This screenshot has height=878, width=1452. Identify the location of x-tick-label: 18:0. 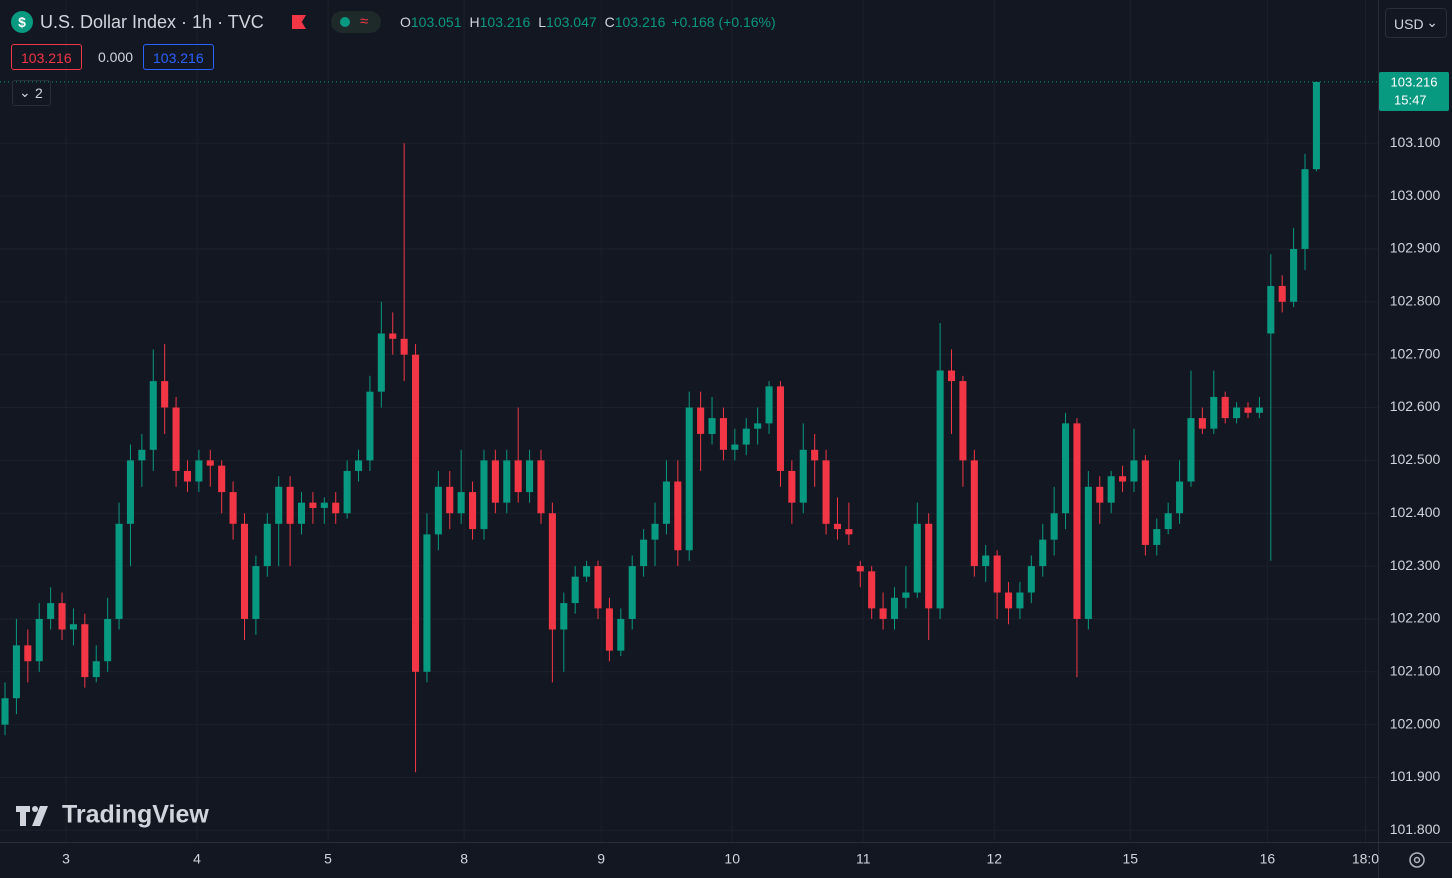
(1365, 859).